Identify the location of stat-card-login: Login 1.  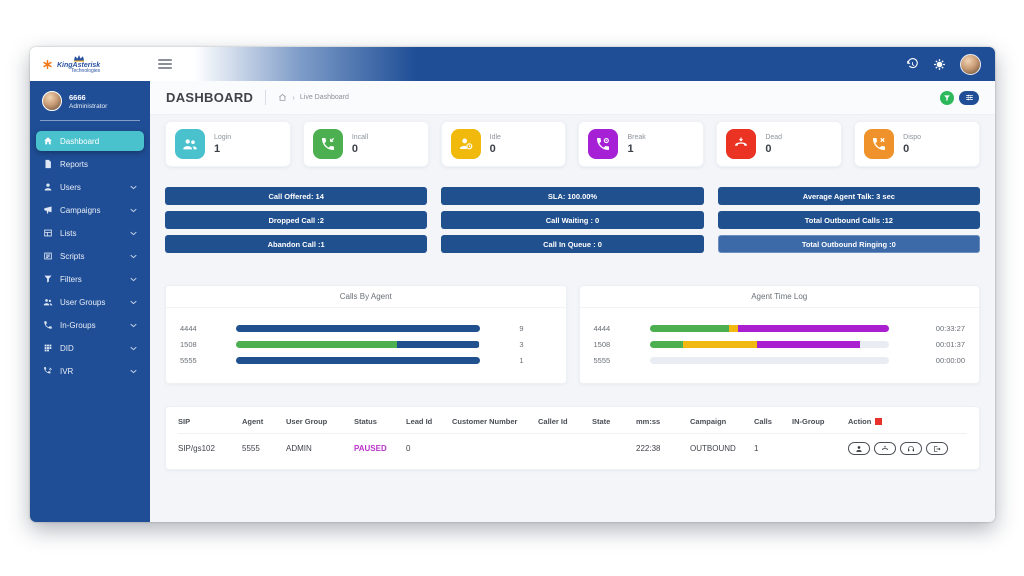
(228, 144).